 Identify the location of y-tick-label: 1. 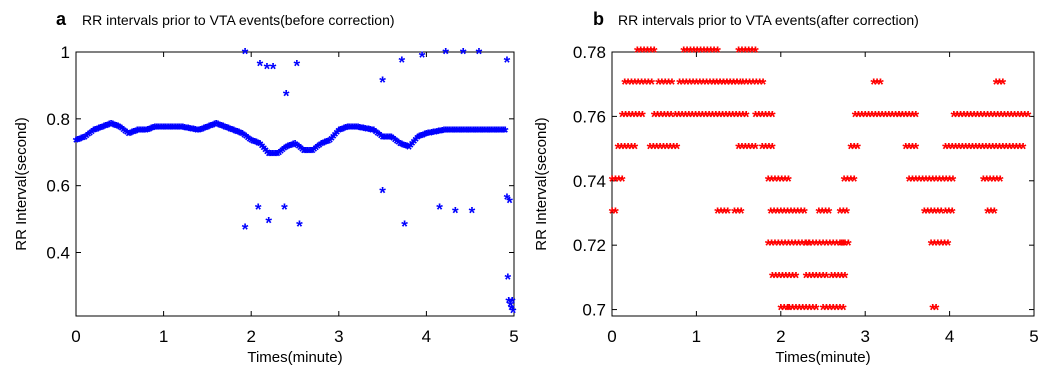
(65, 52).